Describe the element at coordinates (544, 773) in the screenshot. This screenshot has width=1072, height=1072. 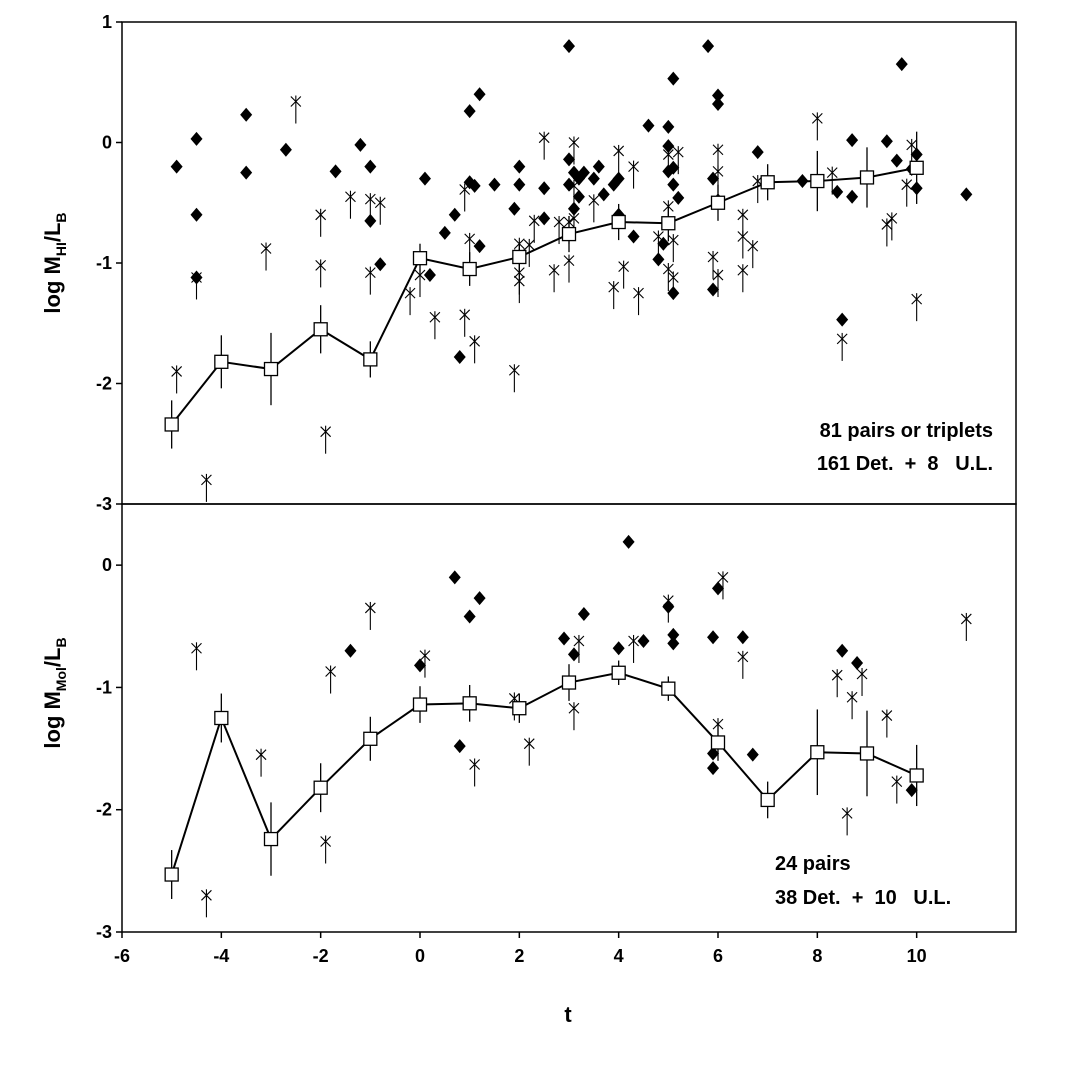
I see `mean-line` at that location.